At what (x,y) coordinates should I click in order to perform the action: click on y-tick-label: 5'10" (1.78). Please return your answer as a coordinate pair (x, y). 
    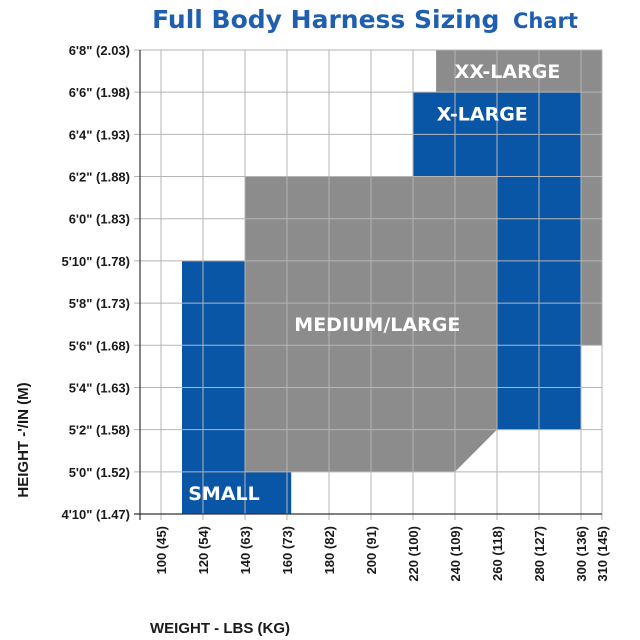
    Looking at the image, I should click on (95, 261).